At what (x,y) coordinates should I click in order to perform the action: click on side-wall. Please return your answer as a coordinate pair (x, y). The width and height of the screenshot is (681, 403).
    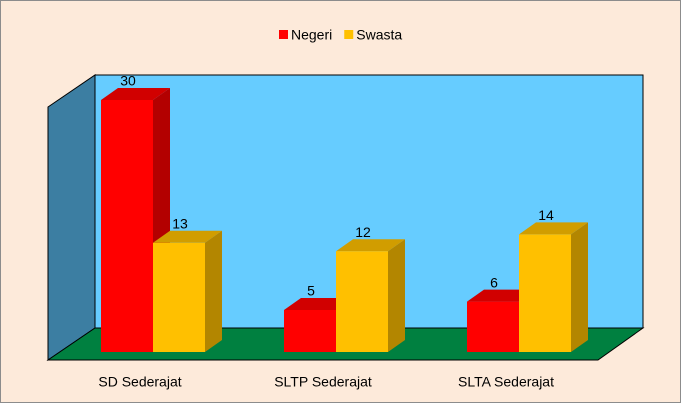
    Looking at the image, I should click on (71, 217).